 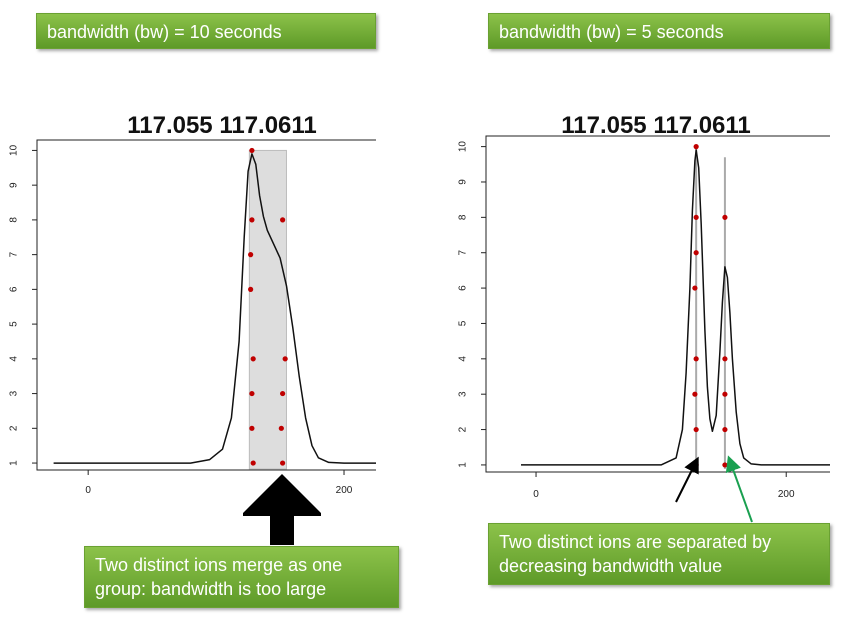 What do you see at coordinates (687, 479) in the screenshot?
I see `black-arrow-left-group` at bounding box center [687, 479].